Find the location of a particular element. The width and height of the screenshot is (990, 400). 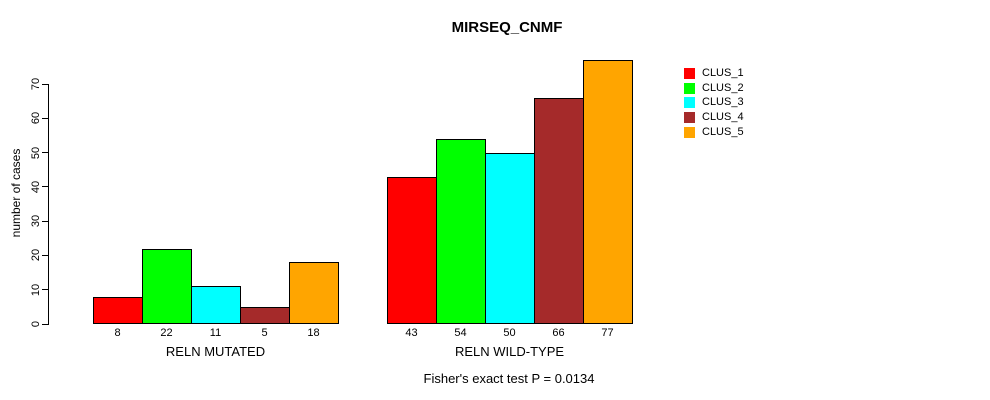

legend-item-clus_1: CLUS_1 is located at coordinates (714, 73).